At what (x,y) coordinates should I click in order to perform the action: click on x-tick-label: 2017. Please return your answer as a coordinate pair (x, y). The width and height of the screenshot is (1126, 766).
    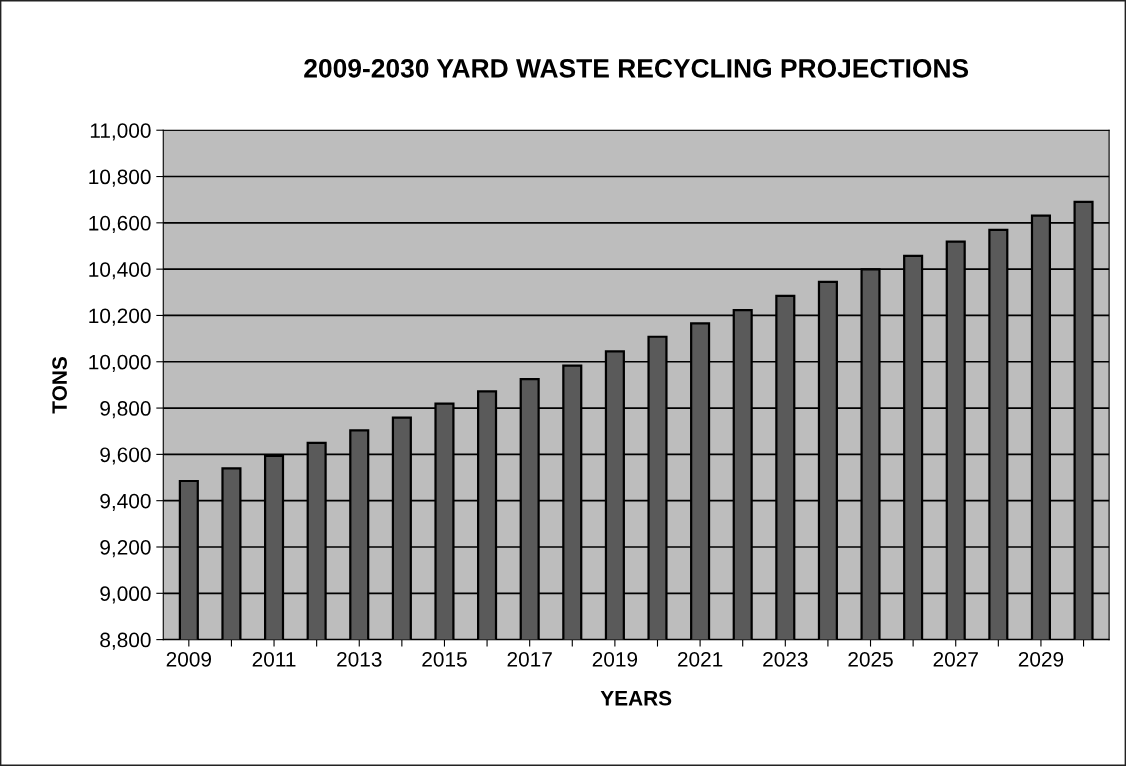
    Looking at the image, I should click on (529, 659).